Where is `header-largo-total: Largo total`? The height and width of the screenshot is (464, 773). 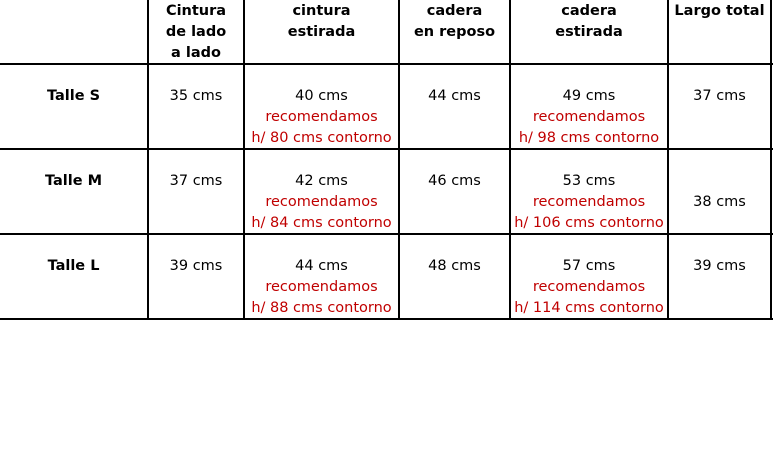
header-largo-total: Largo total is located at coordinates (719, 11).